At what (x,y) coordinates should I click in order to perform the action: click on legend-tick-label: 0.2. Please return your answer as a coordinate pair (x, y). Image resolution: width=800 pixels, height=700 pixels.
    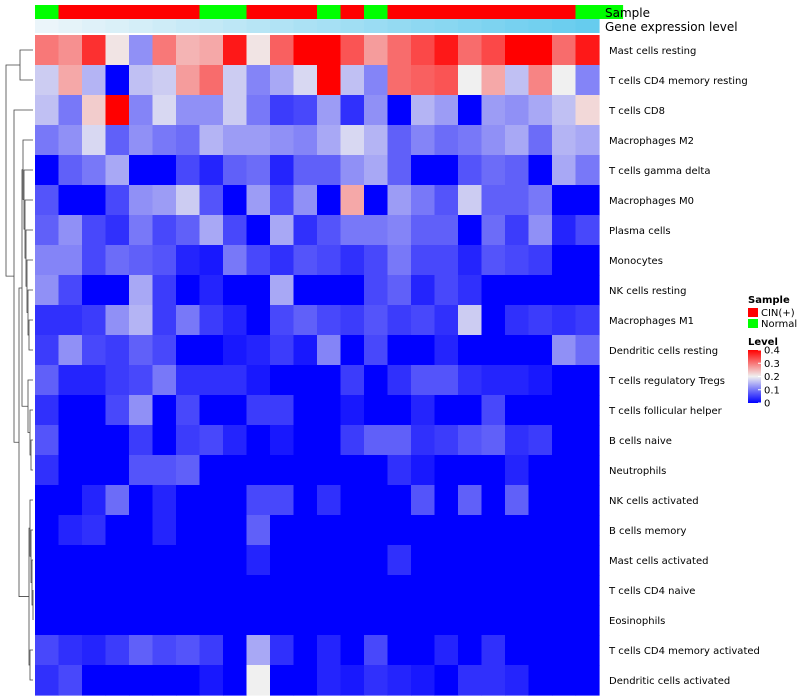
    Looking at the image, I should click on (772, 377).